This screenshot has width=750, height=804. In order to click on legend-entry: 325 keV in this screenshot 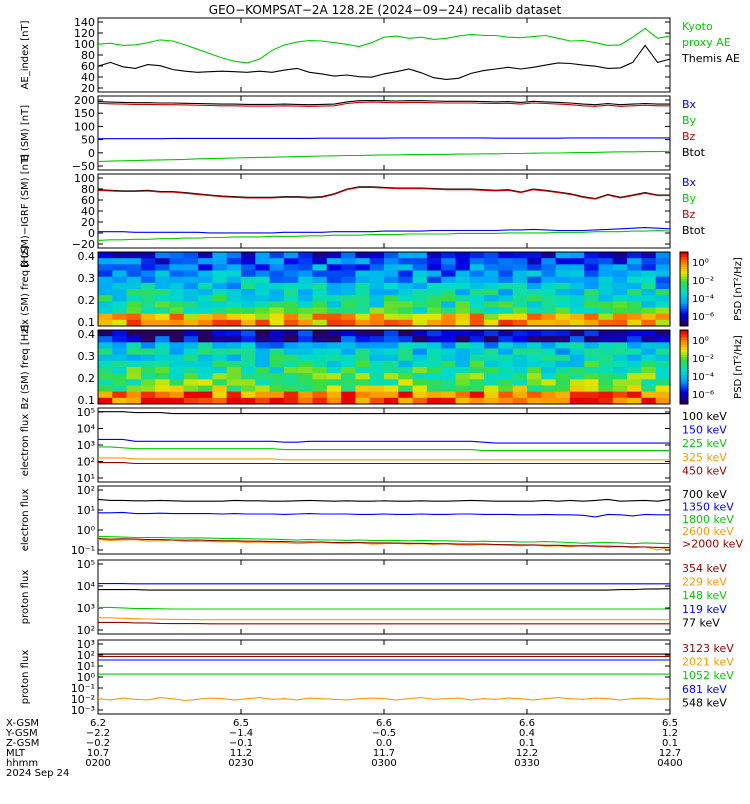, I will do `click(704, 457)`.